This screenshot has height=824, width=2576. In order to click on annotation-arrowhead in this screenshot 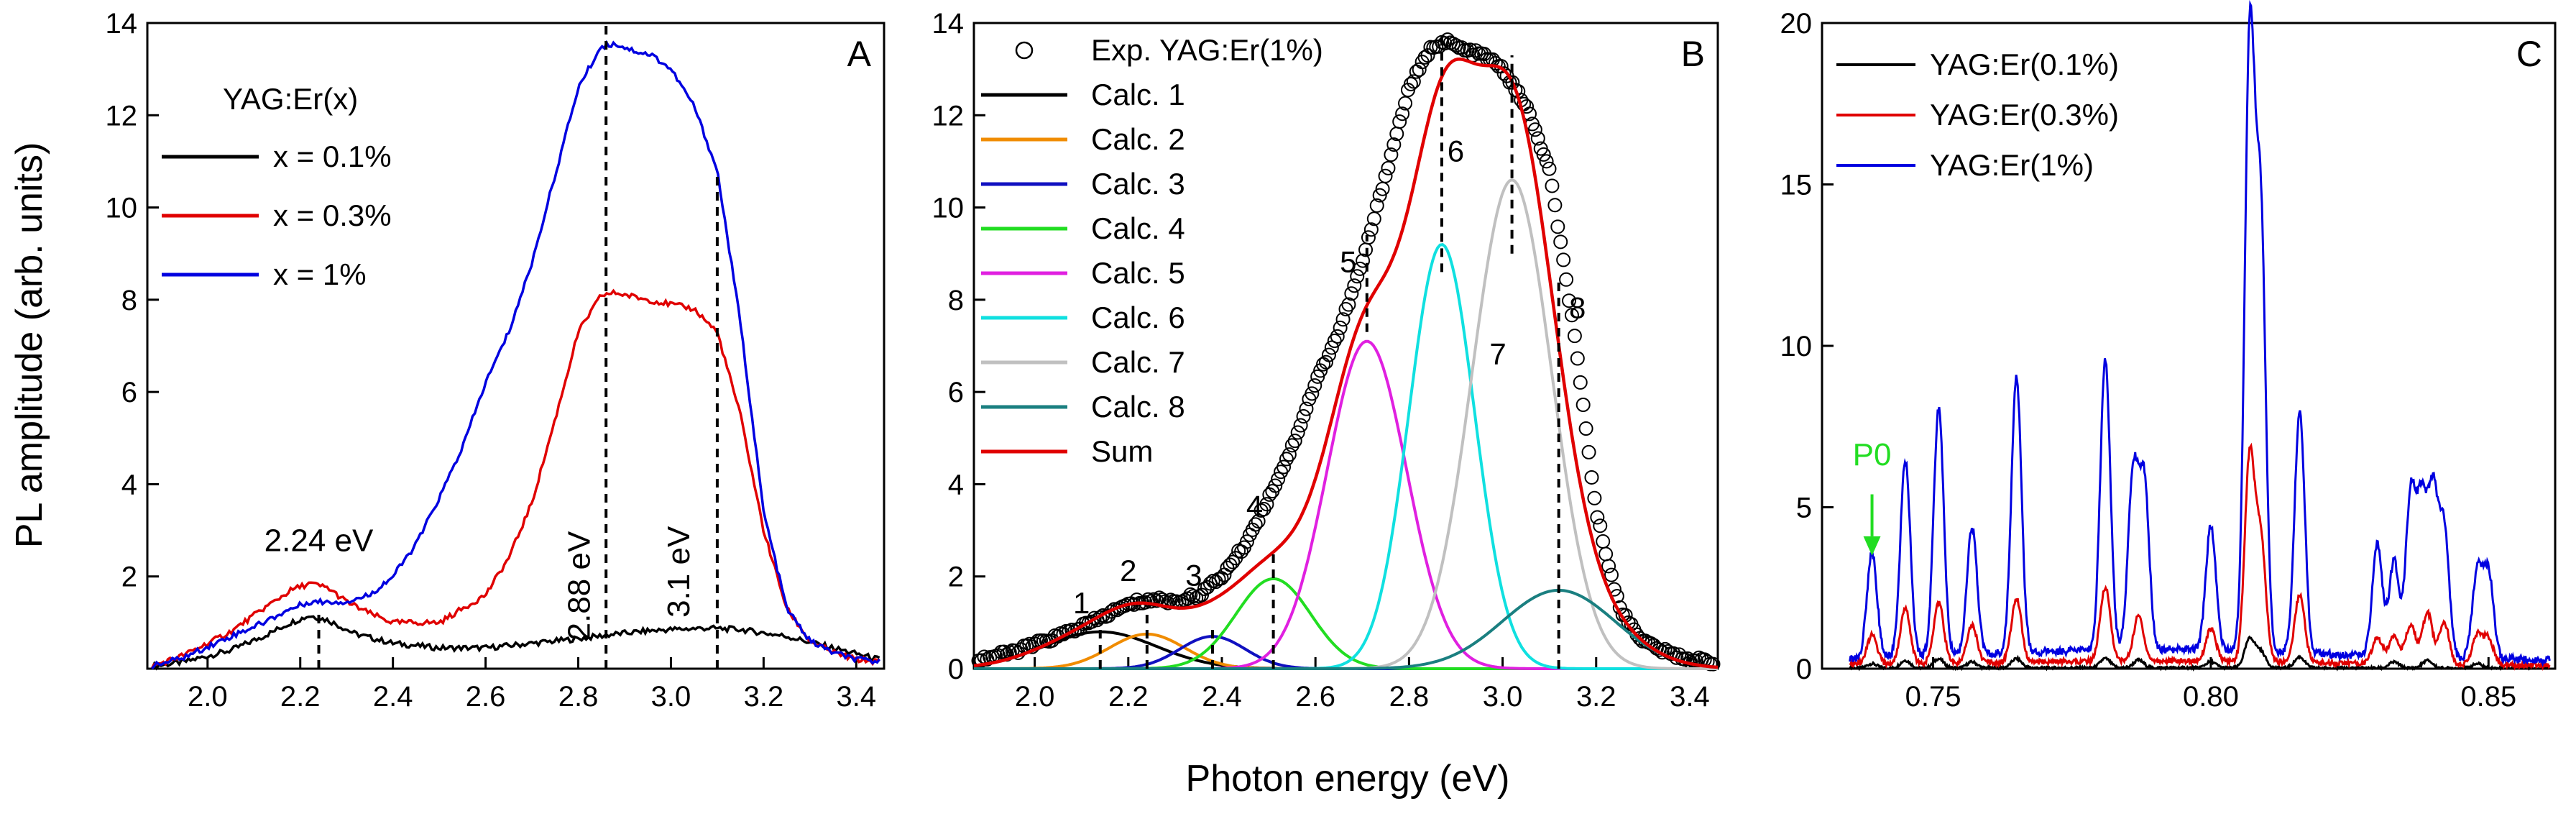, I will do `click(1872, 546)`.